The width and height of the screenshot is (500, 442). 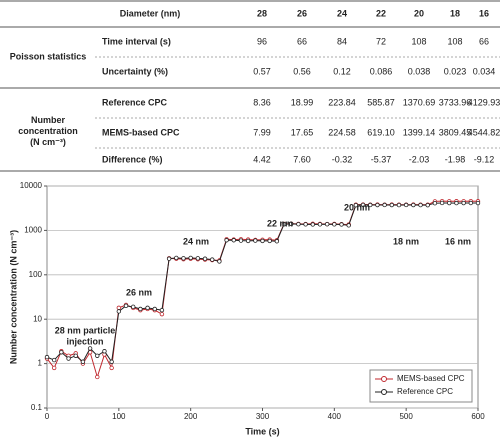 I want to click on cell: 223.84, so click(x=342, y=102).